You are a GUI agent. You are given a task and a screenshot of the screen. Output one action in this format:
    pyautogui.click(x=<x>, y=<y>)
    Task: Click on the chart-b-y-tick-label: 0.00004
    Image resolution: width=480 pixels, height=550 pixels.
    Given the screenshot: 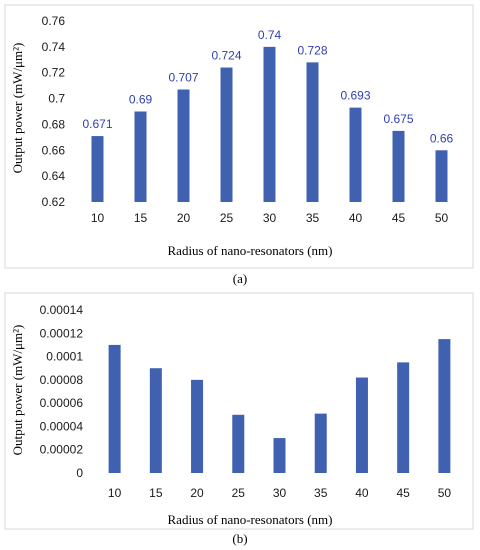 What is the action you would take?
    pyautogui.click(x=62, y=426)
    